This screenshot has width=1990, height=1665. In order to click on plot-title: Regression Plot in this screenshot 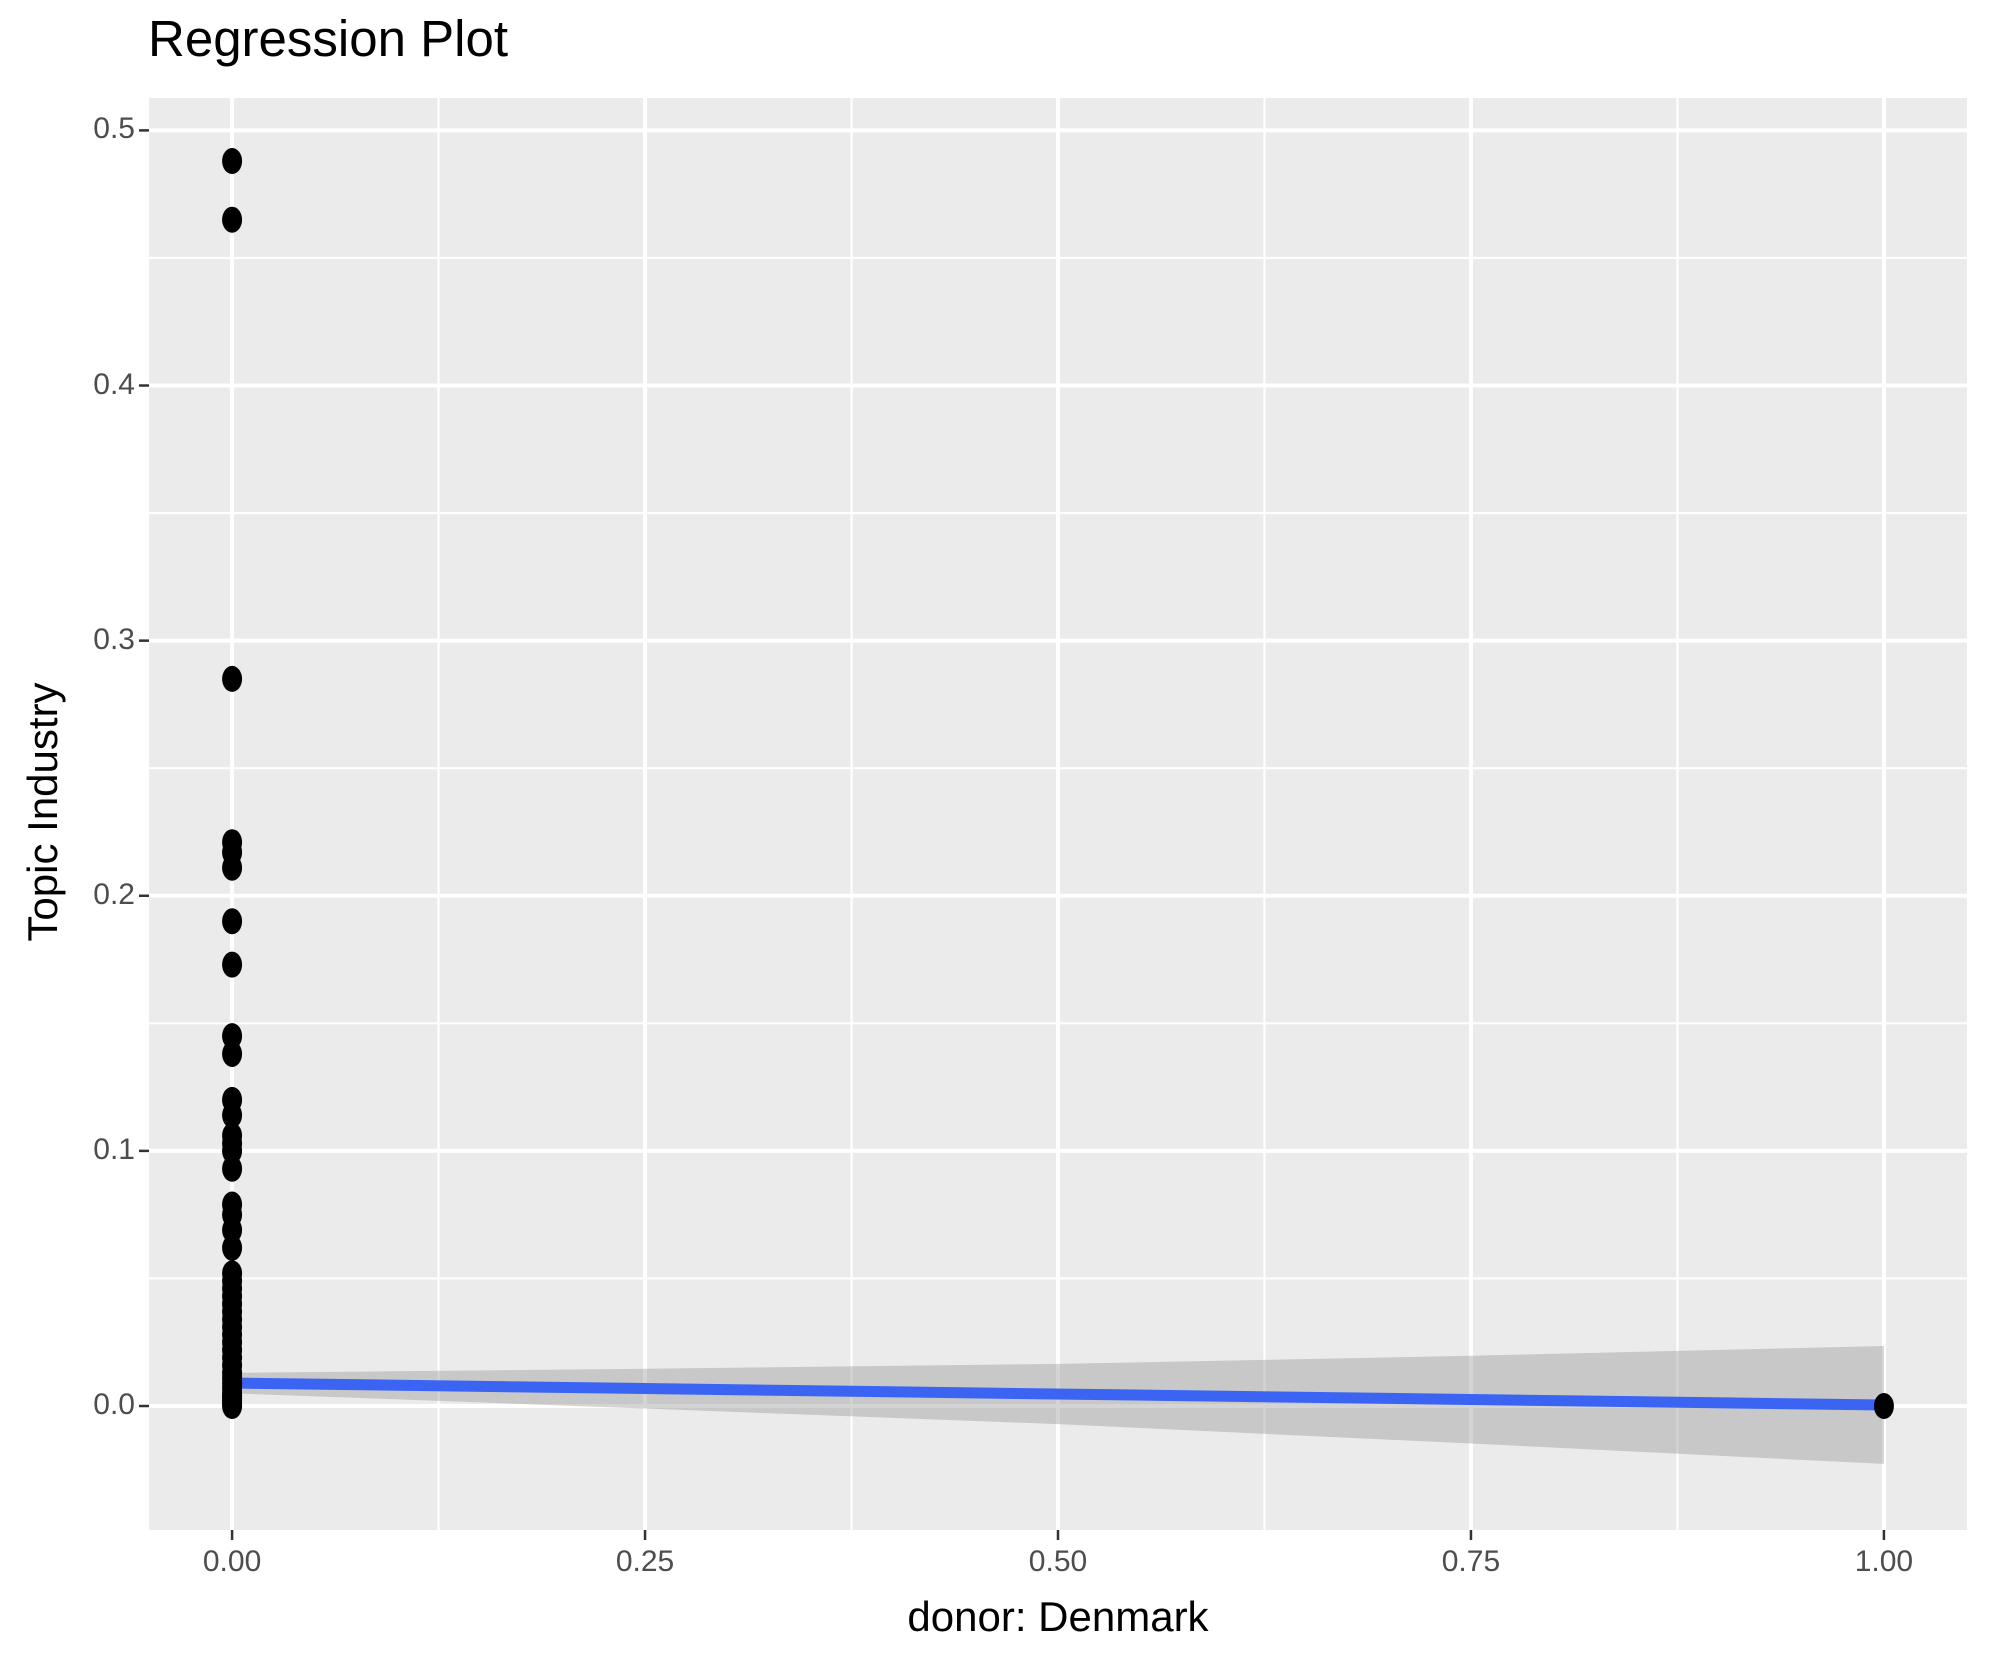, I will do `click(328, 38)`.